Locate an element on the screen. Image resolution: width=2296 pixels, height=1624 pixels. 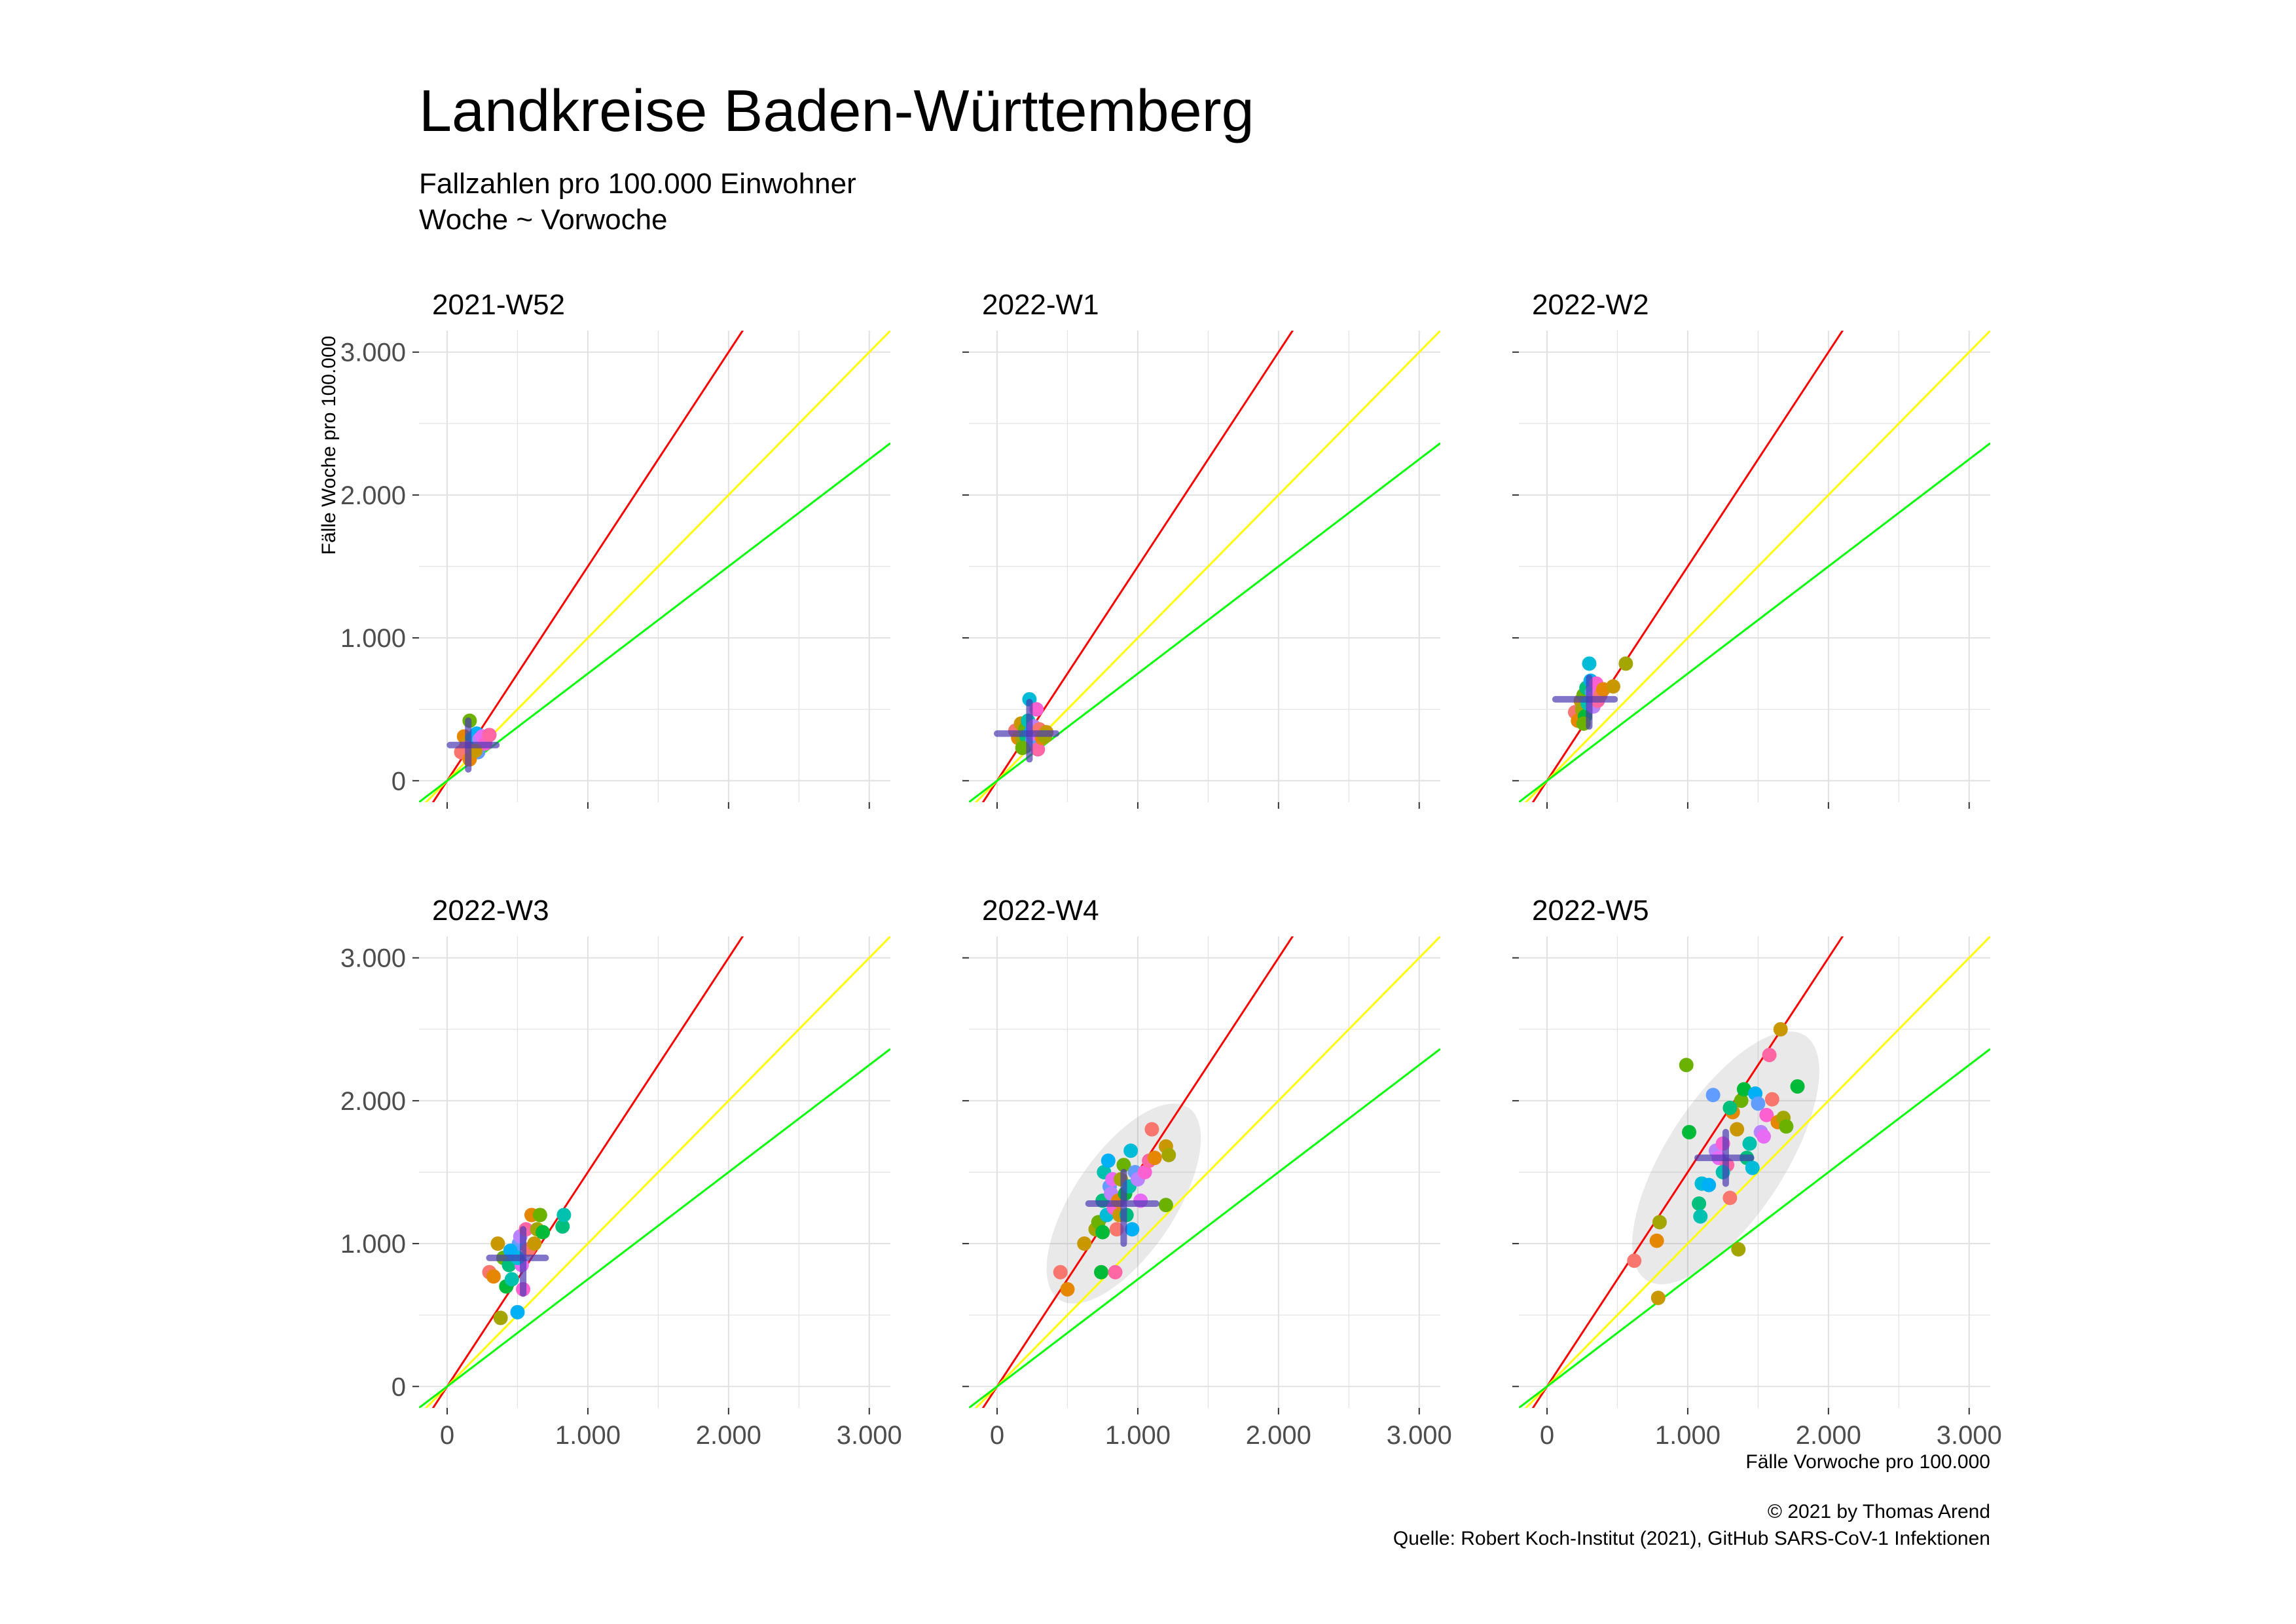
facet-label: 2022-W2 is located at coordinates (1590, 305).